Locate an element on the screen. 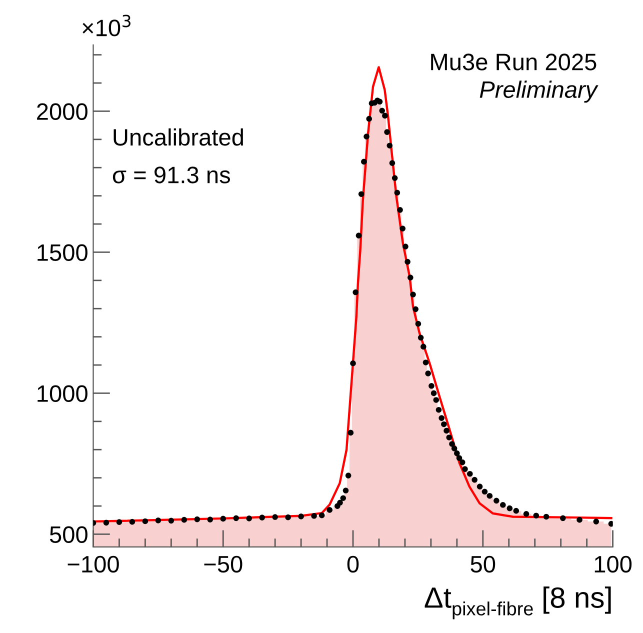 The height and width of the screenshot is (633, 643). annotation: Mu3e Run 2025 is located at coordinates (513, 62).